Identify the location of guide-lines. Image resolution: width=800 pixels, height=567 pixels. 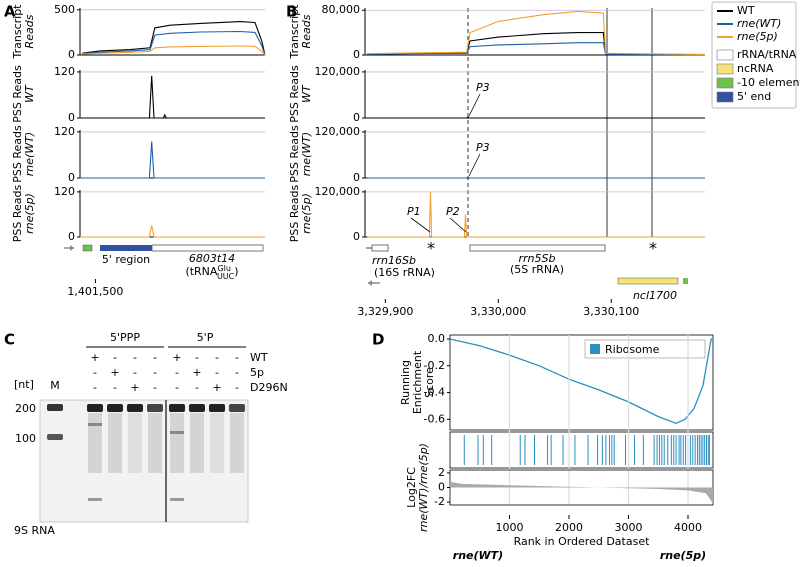
(560, 122).